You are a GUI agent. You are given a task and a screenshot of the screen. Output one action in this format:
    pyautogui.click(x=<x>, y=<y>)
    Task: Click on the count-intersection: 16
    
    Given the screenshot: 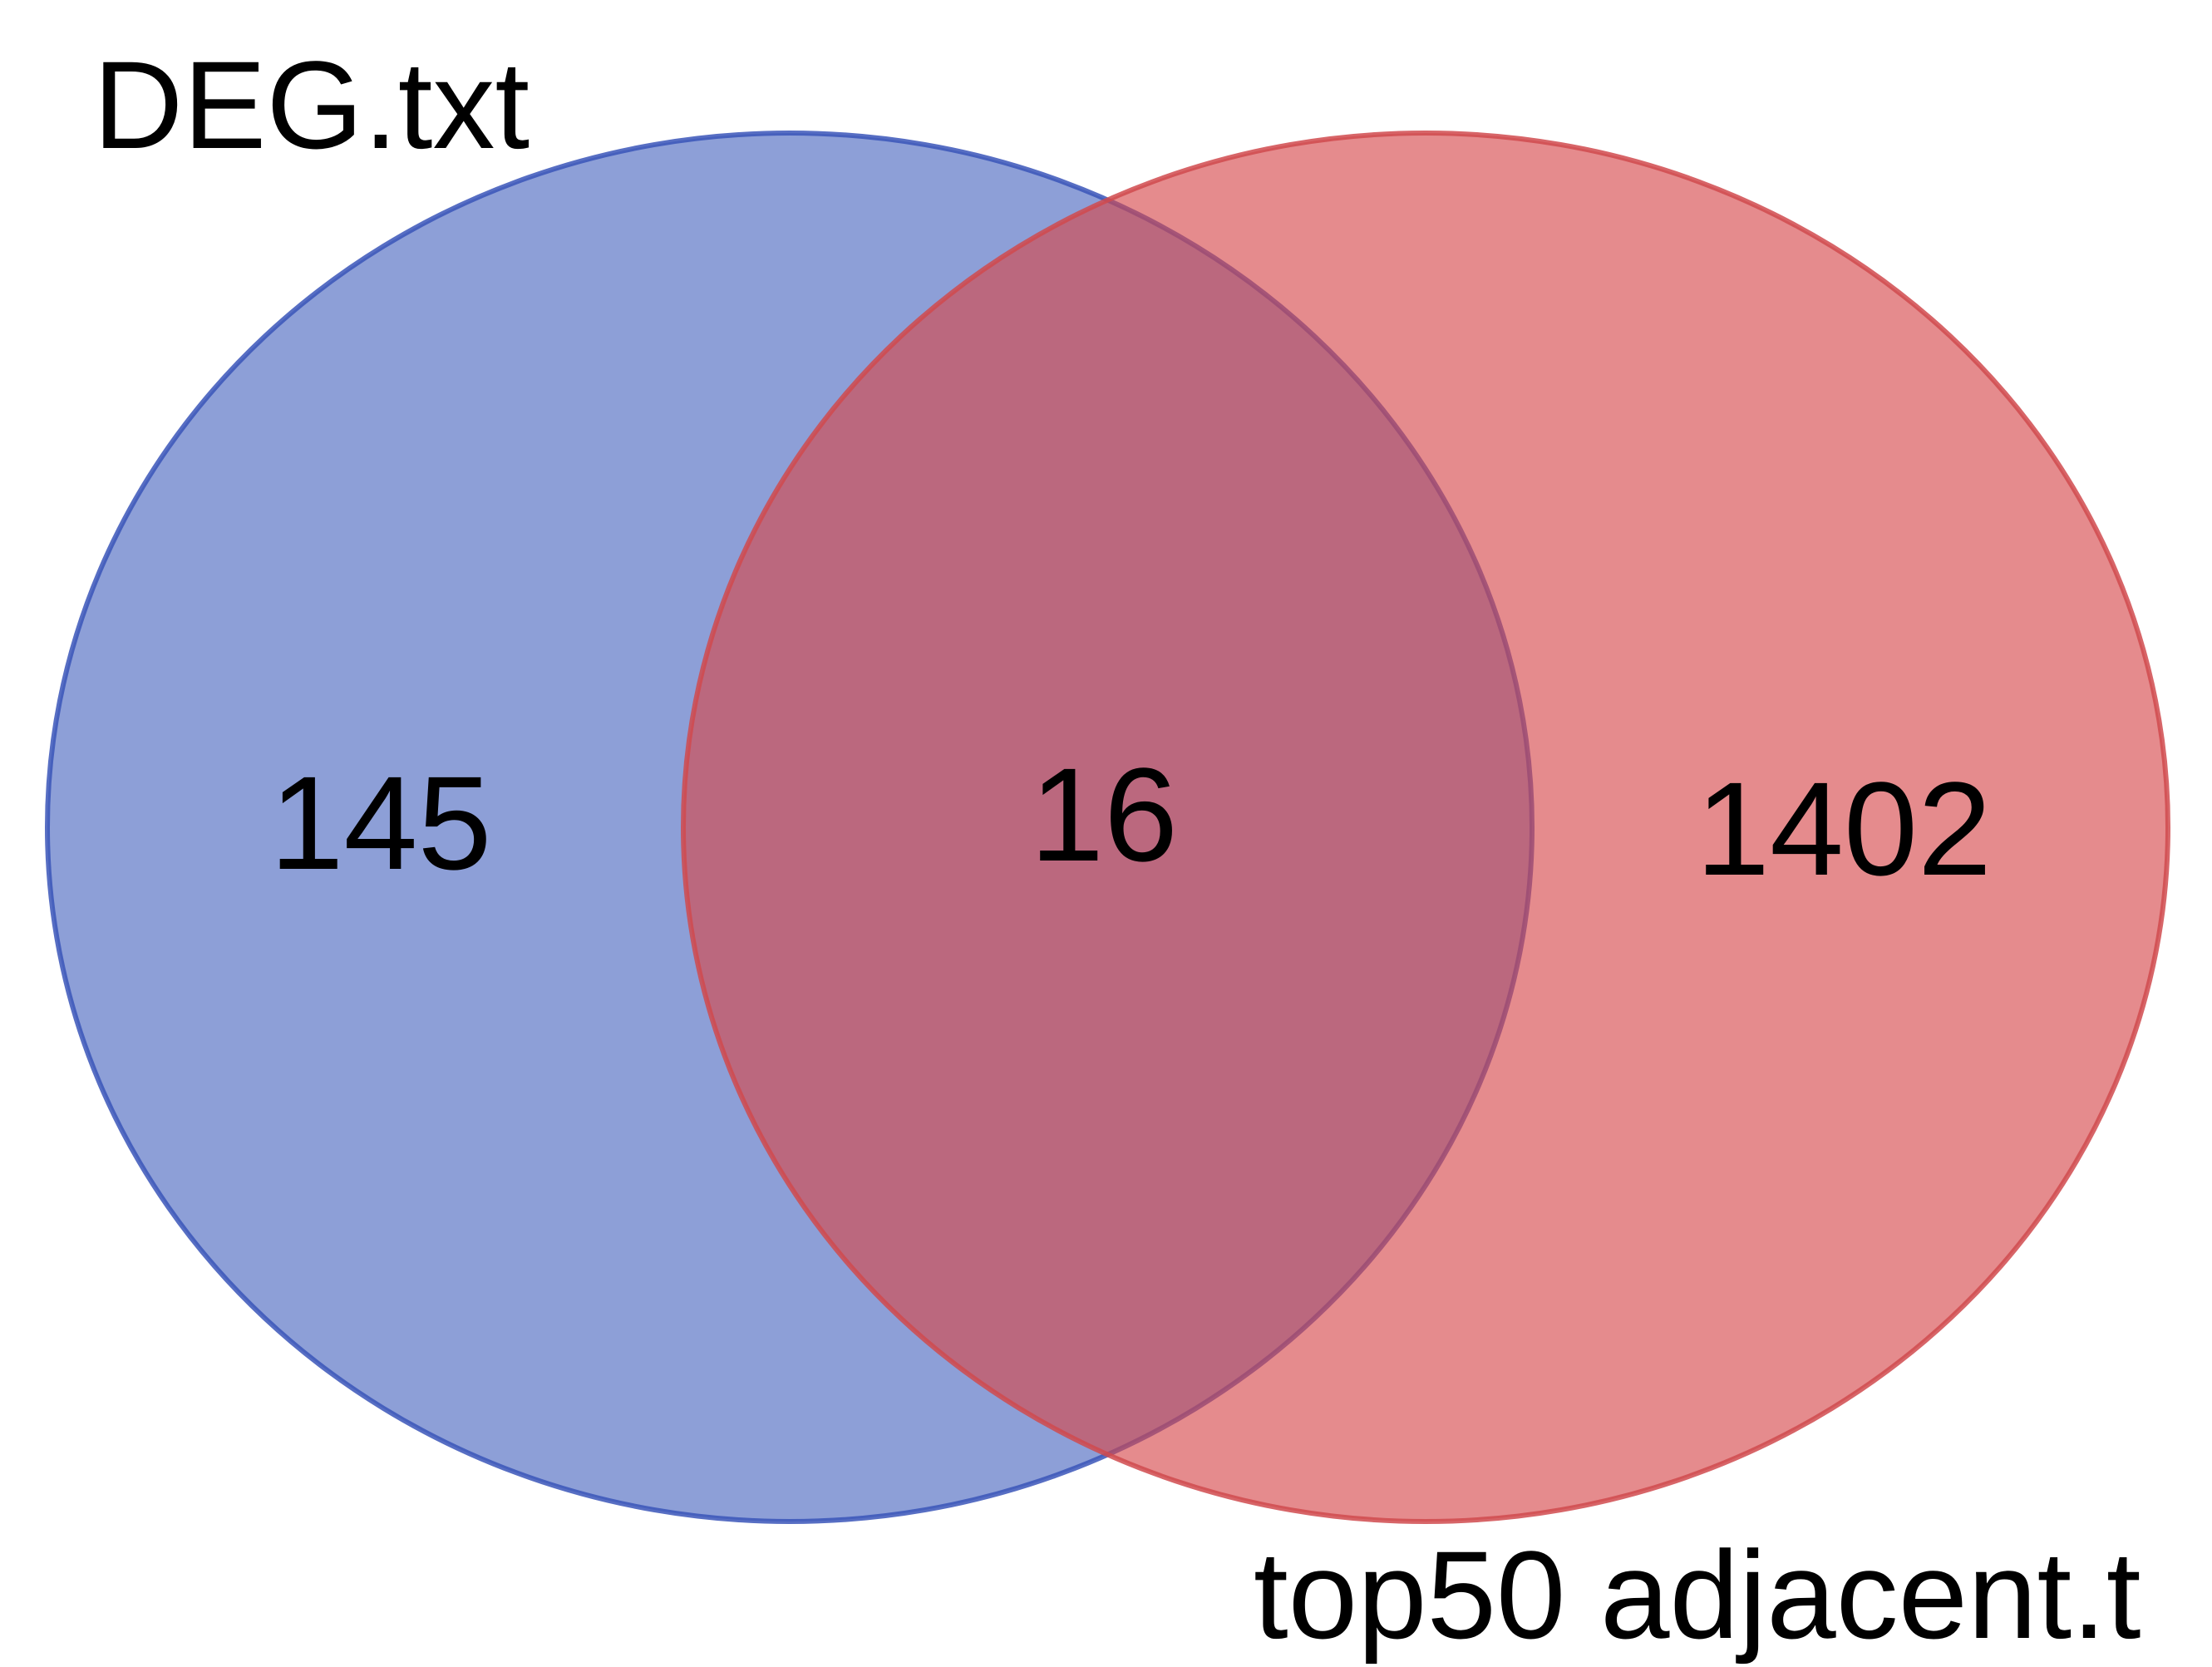 What is the action you would take?
    pyautogui.click(x=1104, y=814)
    